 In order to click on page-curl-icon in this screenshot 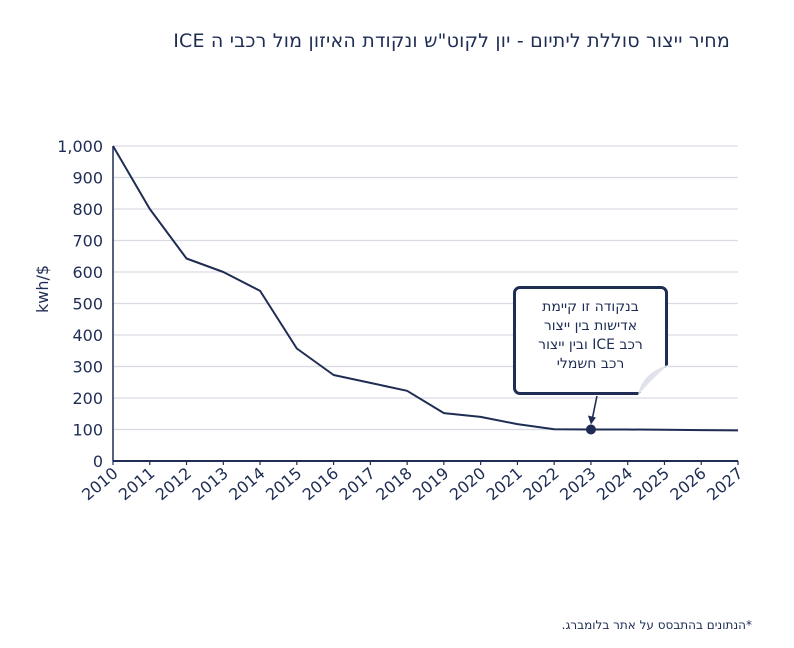, I will do `click(653, 380)`.